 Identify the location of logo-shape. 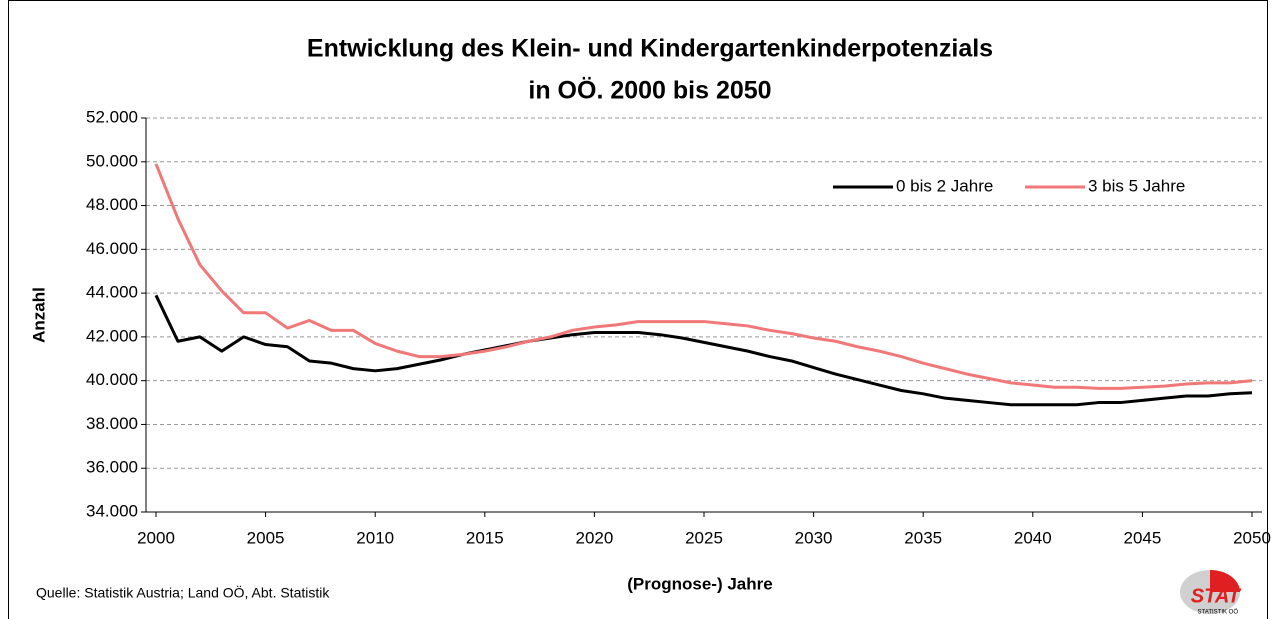
(1225, 581).